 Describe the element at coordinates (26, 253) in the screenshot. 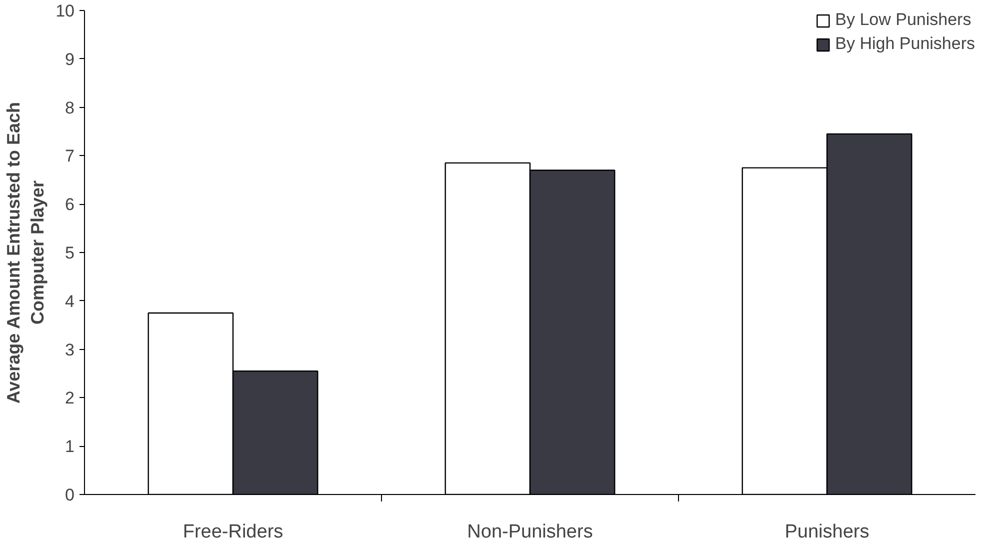

I see `y-axis-title: Average Amount Entrusted to Each Computer Player` at that location.